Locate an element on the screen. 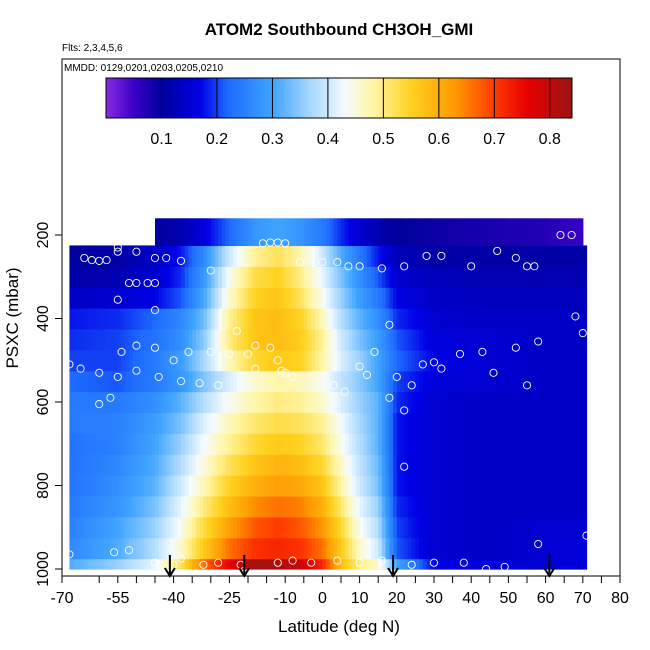  observation-marker is located at coordinates (181, 260).